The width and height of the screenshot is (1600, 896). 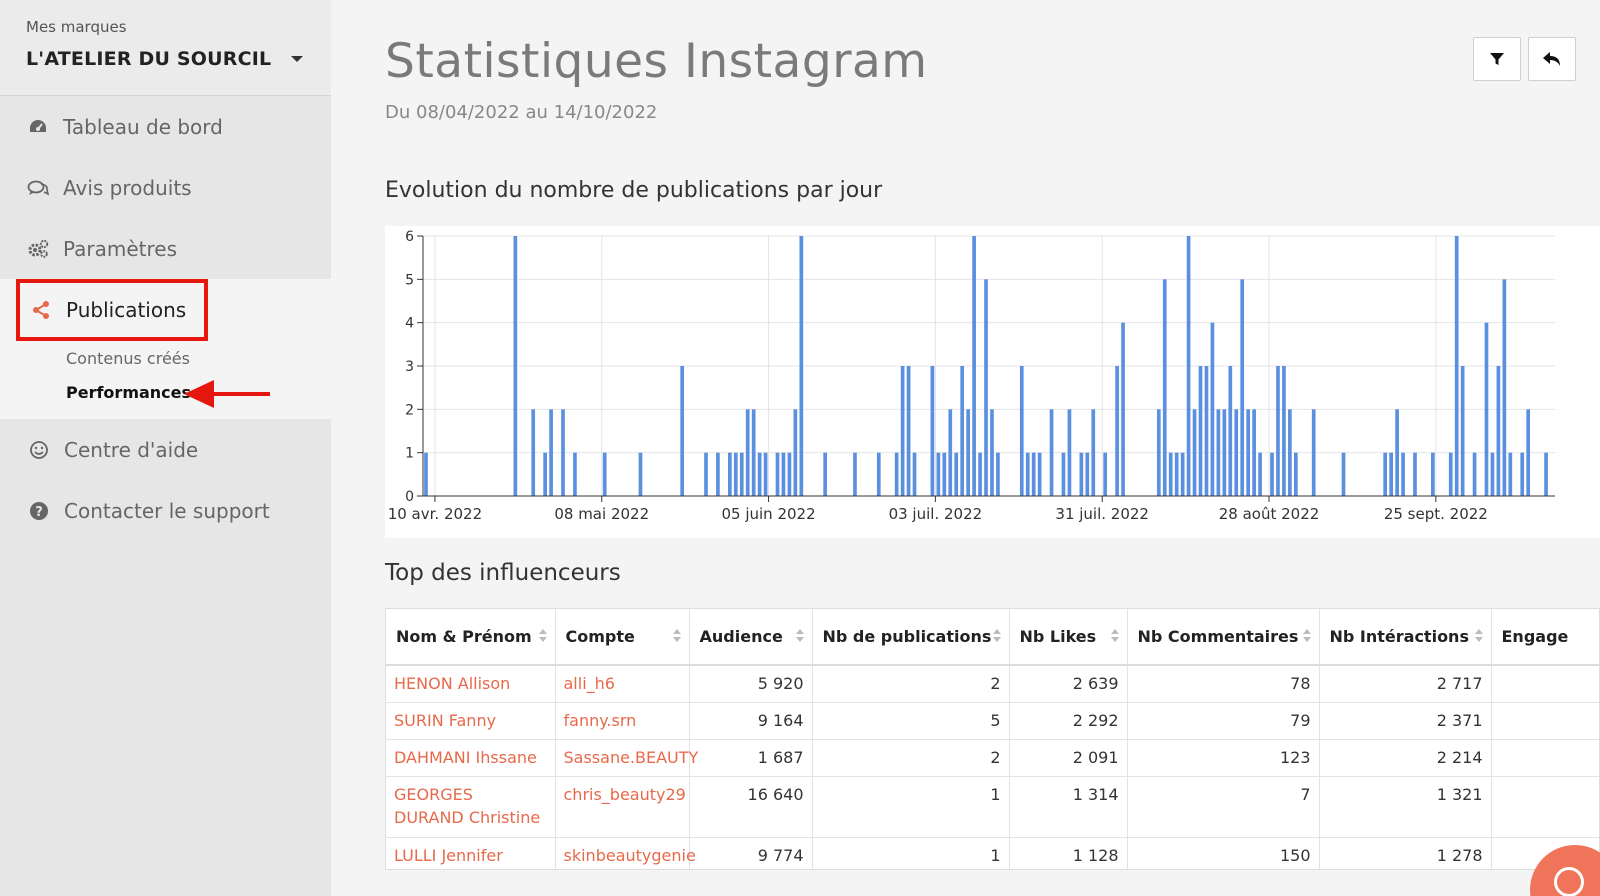 What do you see at coordinates (622, 721) in the screenshot?
I see `influencer-account: fanny.srn` at bounding box center [622, 721].